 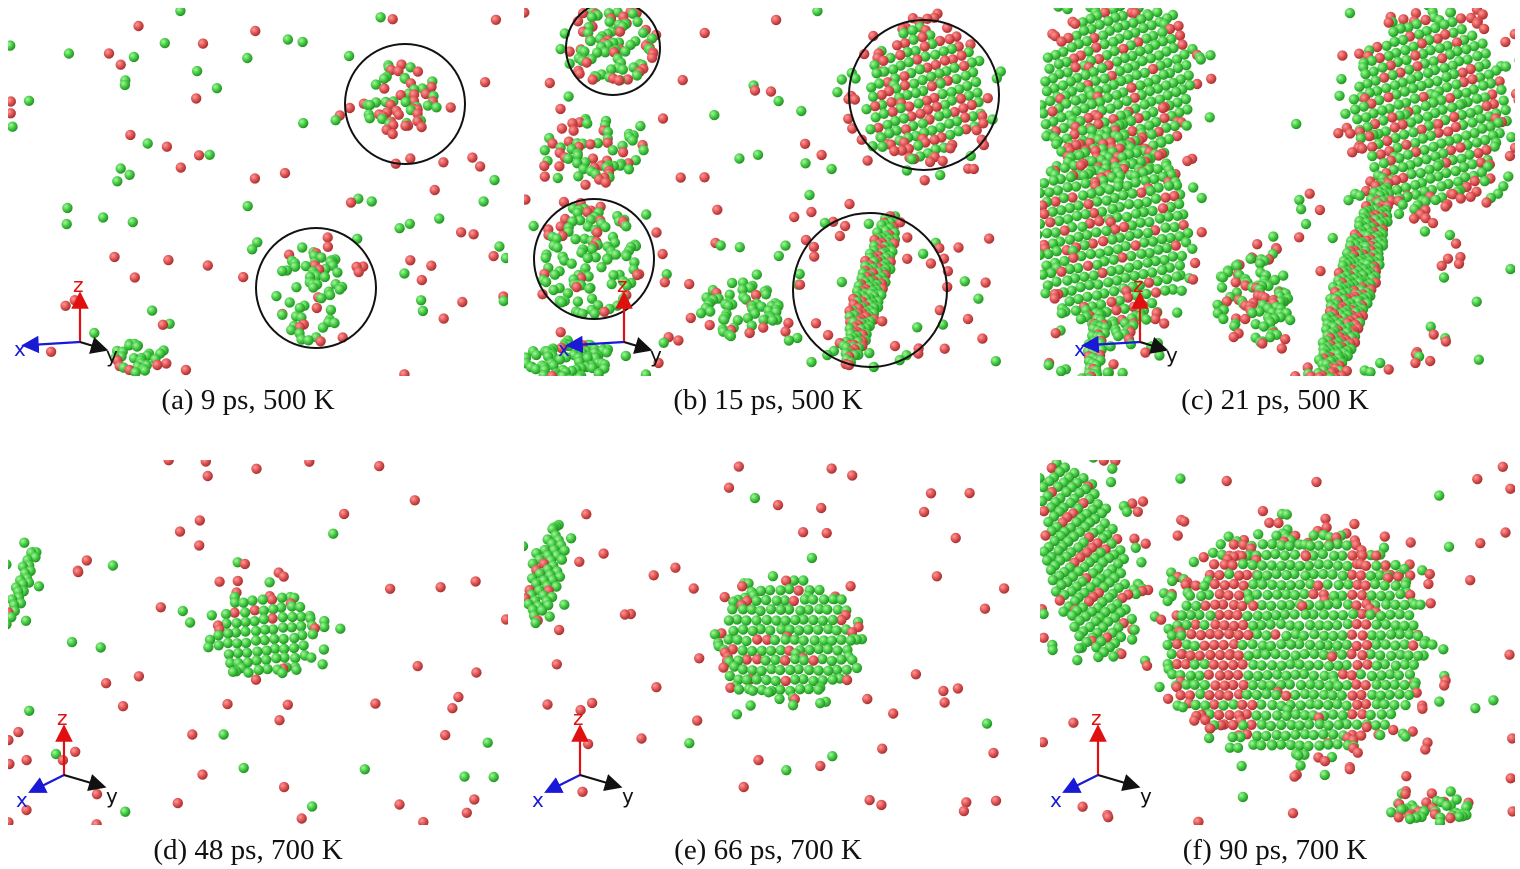 I want to click on panel-caption-d: (d) 48 ps, 700 K, so click(x=248, y=850).